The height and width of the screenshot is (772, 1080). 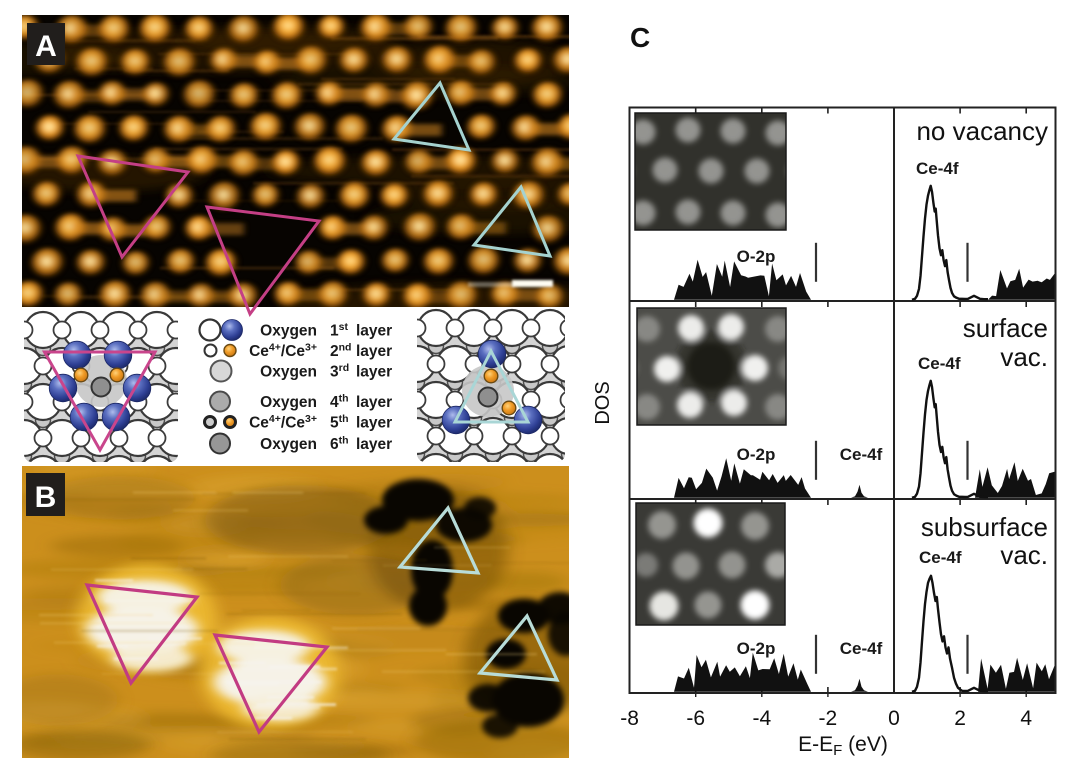 I want to click on svg-text: -6, so click(x=695, y=718).